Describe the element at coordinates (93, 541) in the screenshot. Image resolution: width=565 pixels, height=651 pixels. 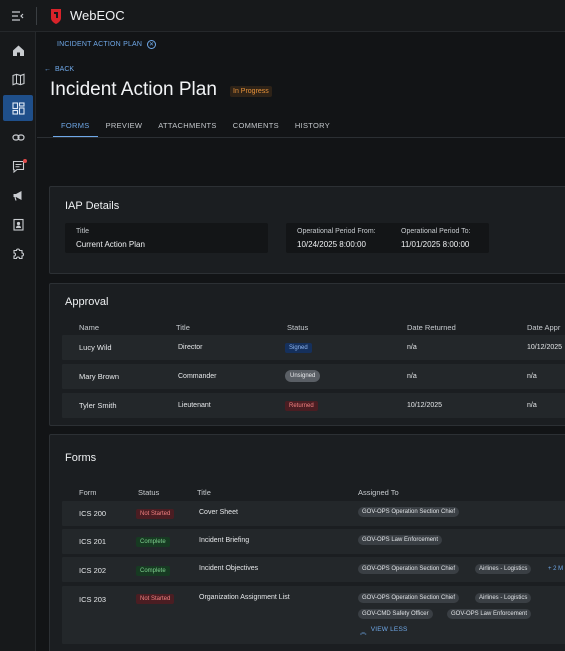
I see `form-id: ICS 201` at that location.